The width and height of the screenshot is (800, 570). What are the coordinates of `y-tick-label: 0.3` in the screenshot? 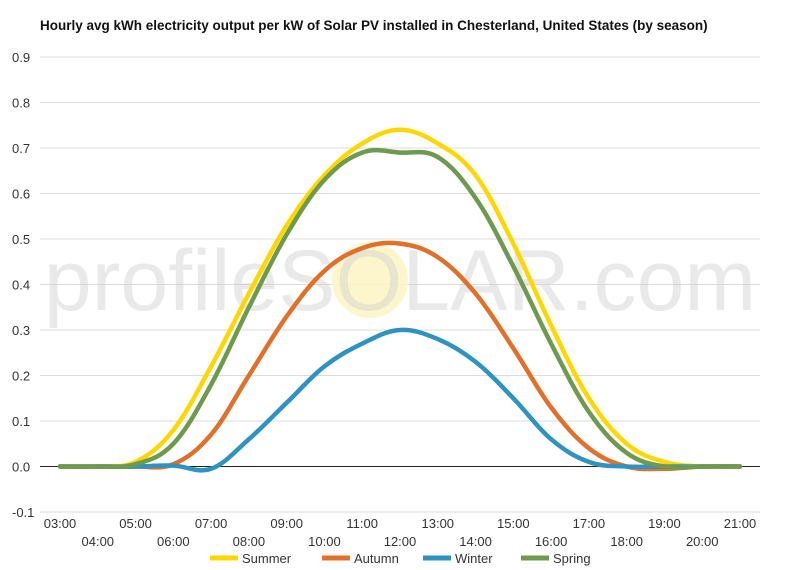 It's located at (21, 330).